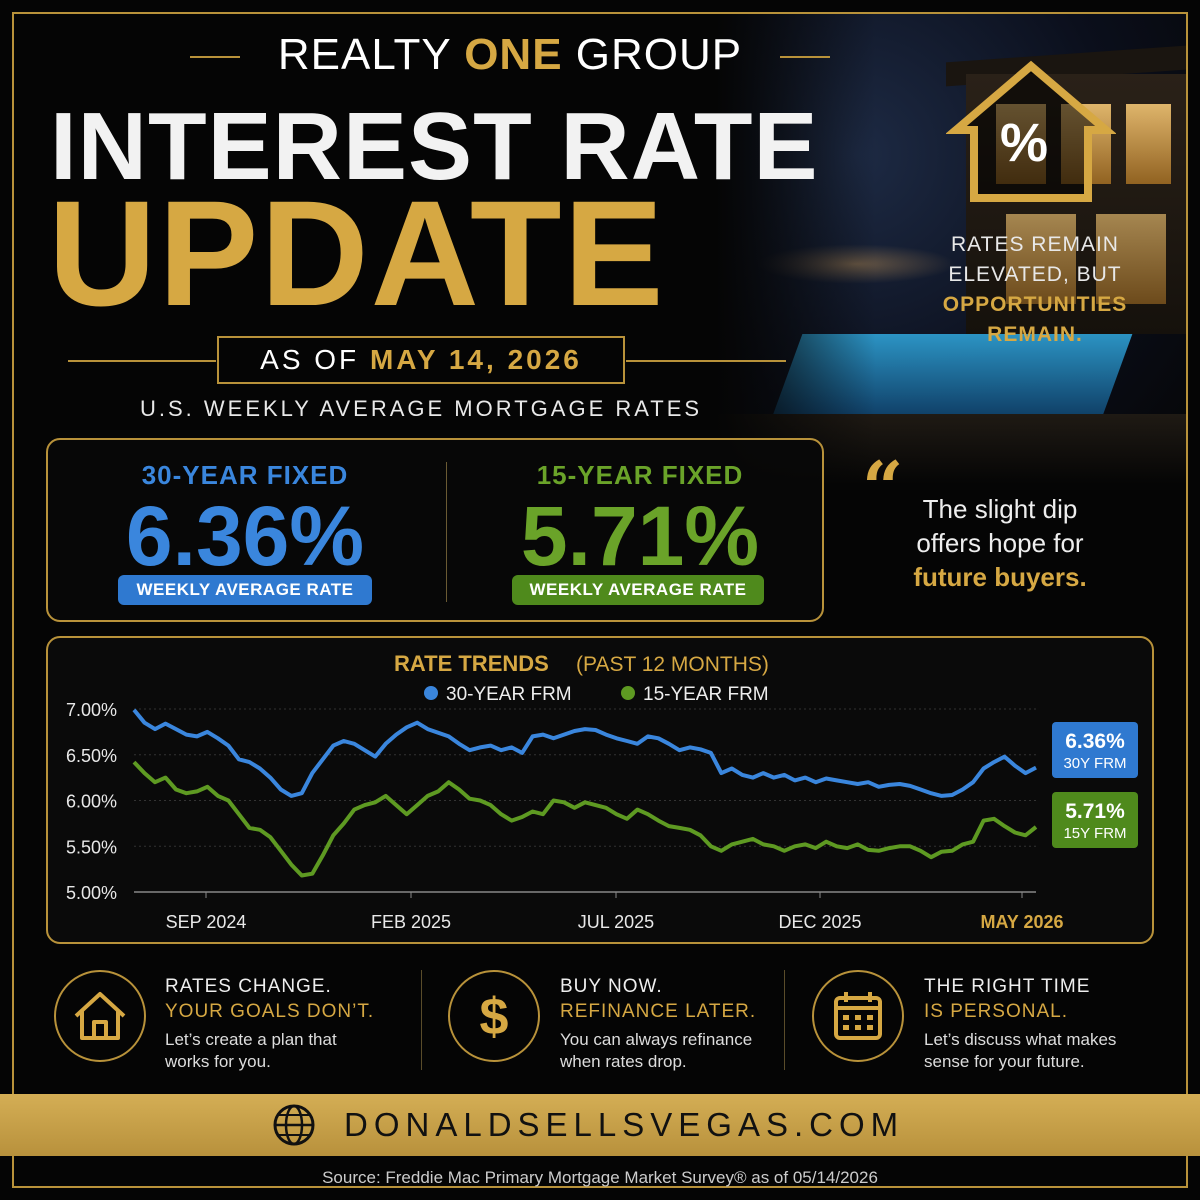 This screenshot has width=1200, height=1200. Describe the element at coordinates (245, 590) in the screenshot. I see `thirty-year-pill: WEEKLY AVERAGE RATE` at that location.